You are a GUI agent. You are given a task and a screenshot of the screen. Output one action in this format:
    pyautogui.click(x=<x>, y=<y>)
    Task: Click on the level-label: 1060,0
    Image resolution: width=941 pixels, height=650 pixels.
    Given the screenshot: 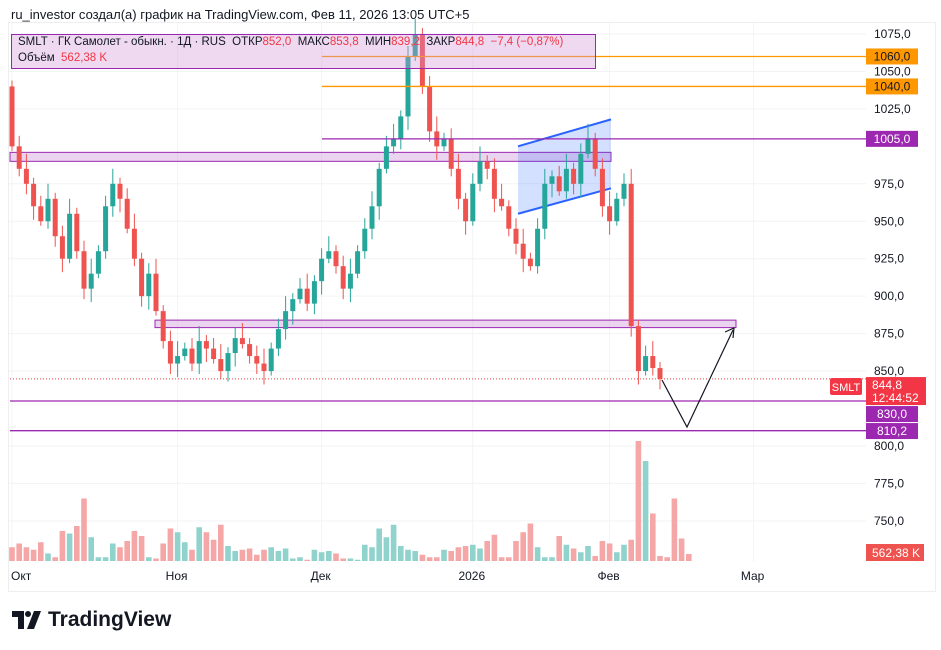 What is the action you would take?
    pyautogui.click(x=892, y=56)
    